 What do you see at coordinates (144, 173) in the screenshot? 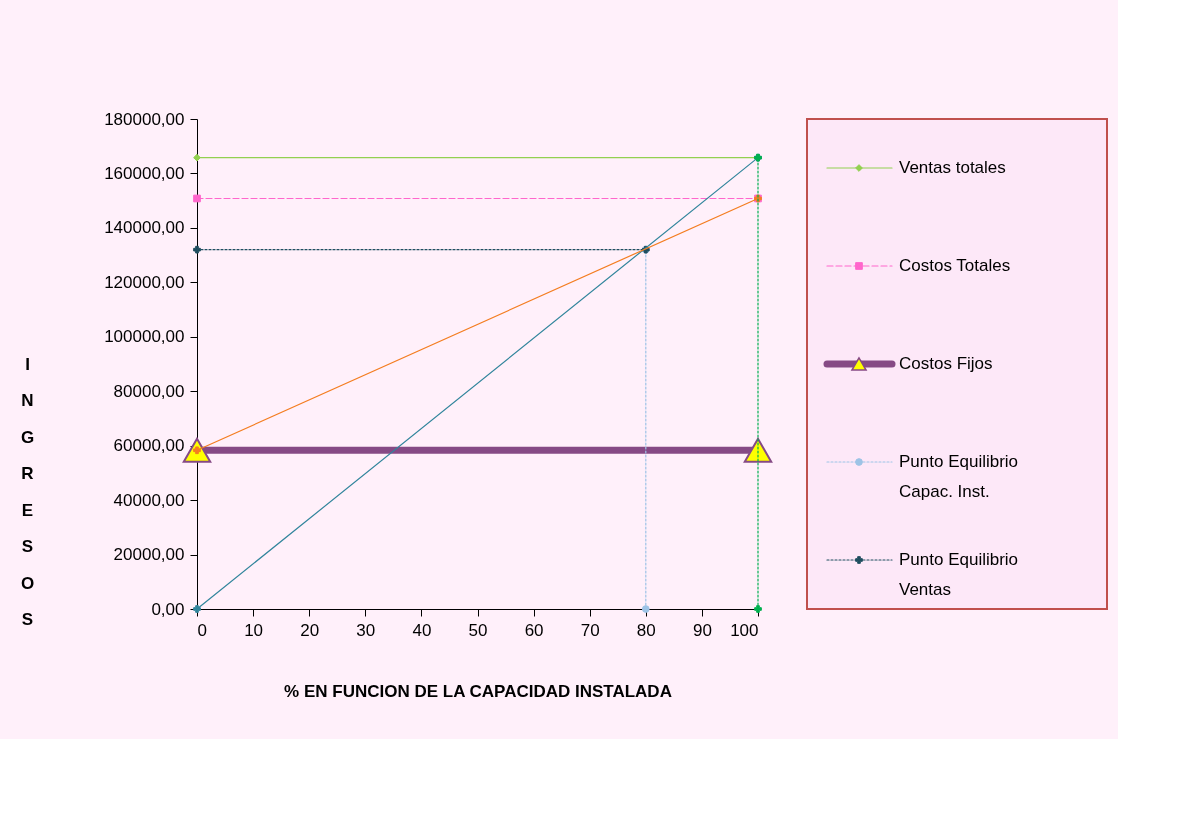
I see `y-tick-label: 160000,00` at bounding box center [144, 173].